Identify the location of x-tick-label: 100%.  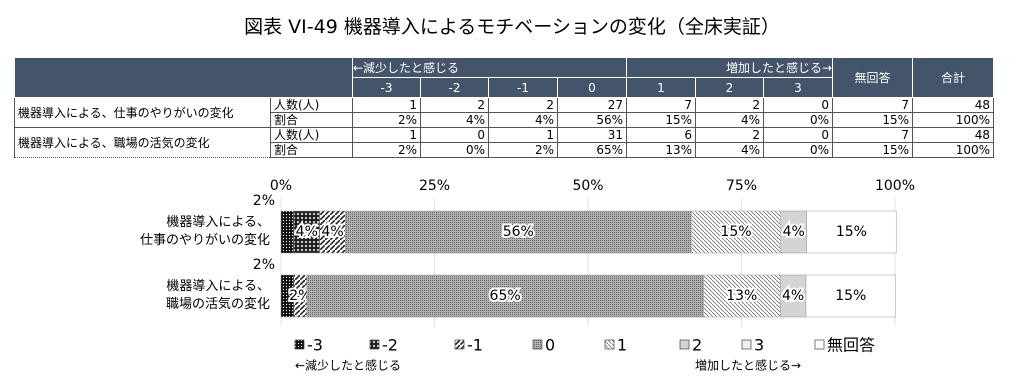
(895, 186).